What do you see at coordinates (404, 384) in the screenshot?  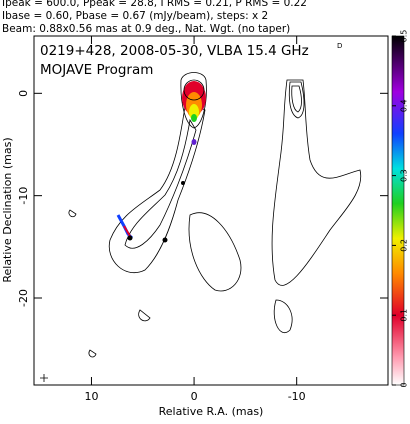 I see `colorbar-tick-label: 0` at bounding box center [404, 384].